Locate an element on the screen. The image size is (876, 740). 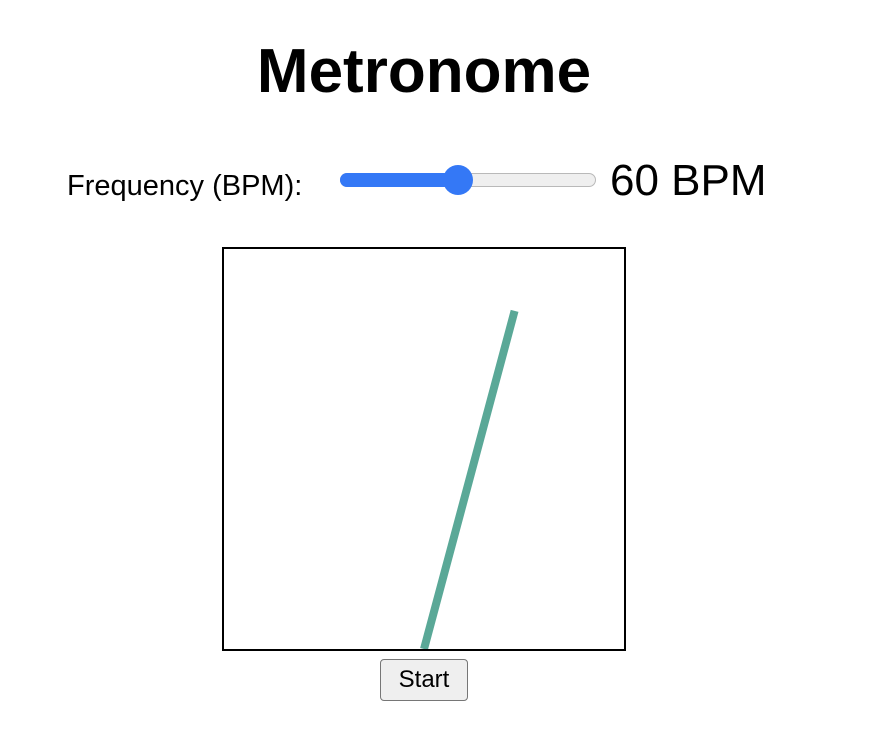
pendulum-drawing is located at coordinates (469, 479).